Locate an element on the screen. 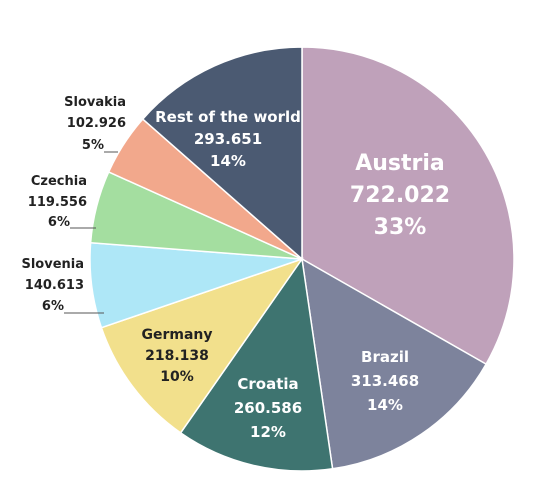 Image resolution: width=541 pixels, height=484 pixels. label-brazil-name: Brazil is located at coordinates (385, 357).